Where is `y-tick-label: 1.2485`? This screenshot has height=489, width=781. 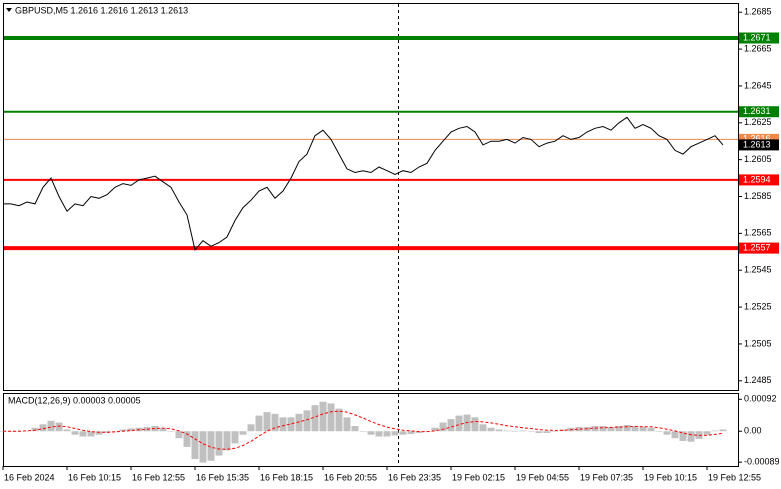 y-tick-label: 1.2485 is located at coordinates (758, 380).